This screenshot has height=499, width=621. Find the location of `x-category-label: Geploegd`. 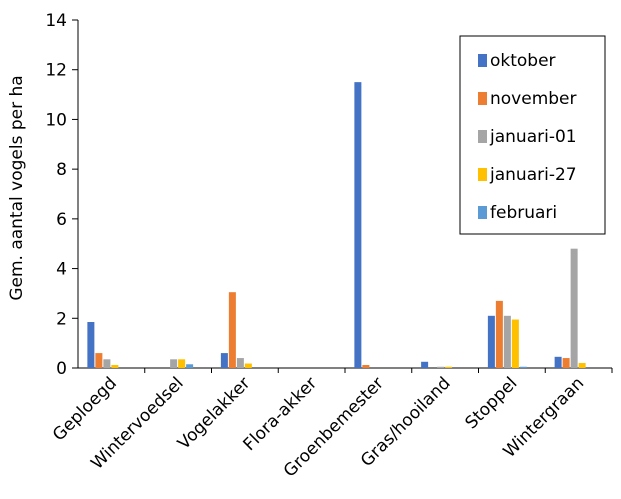

x-category-label: Geploegd is located at coordinates (85, 409).